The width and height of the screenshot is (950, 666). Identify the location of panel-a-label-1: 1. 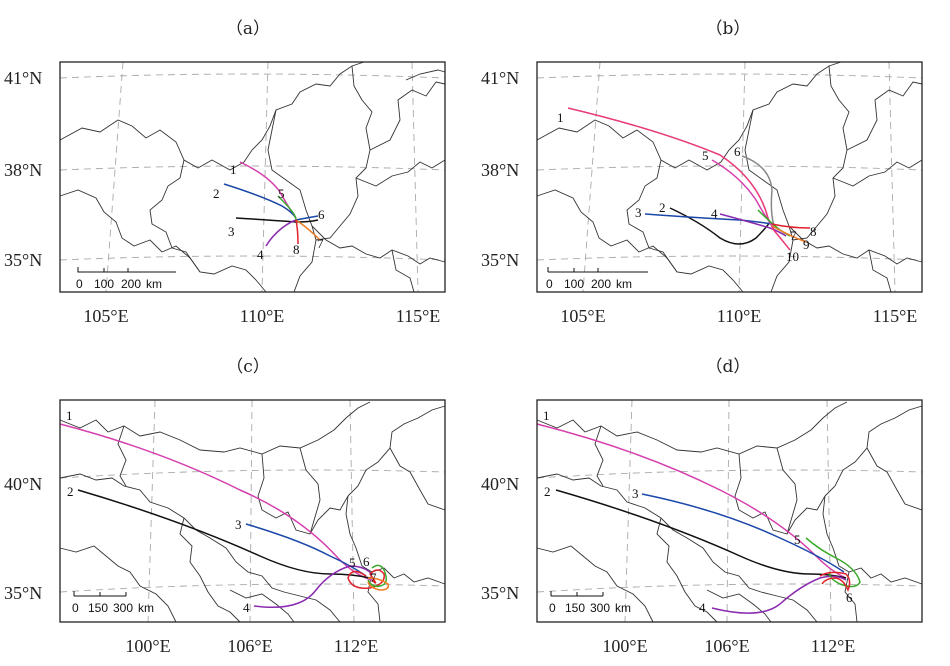
(233, 169).